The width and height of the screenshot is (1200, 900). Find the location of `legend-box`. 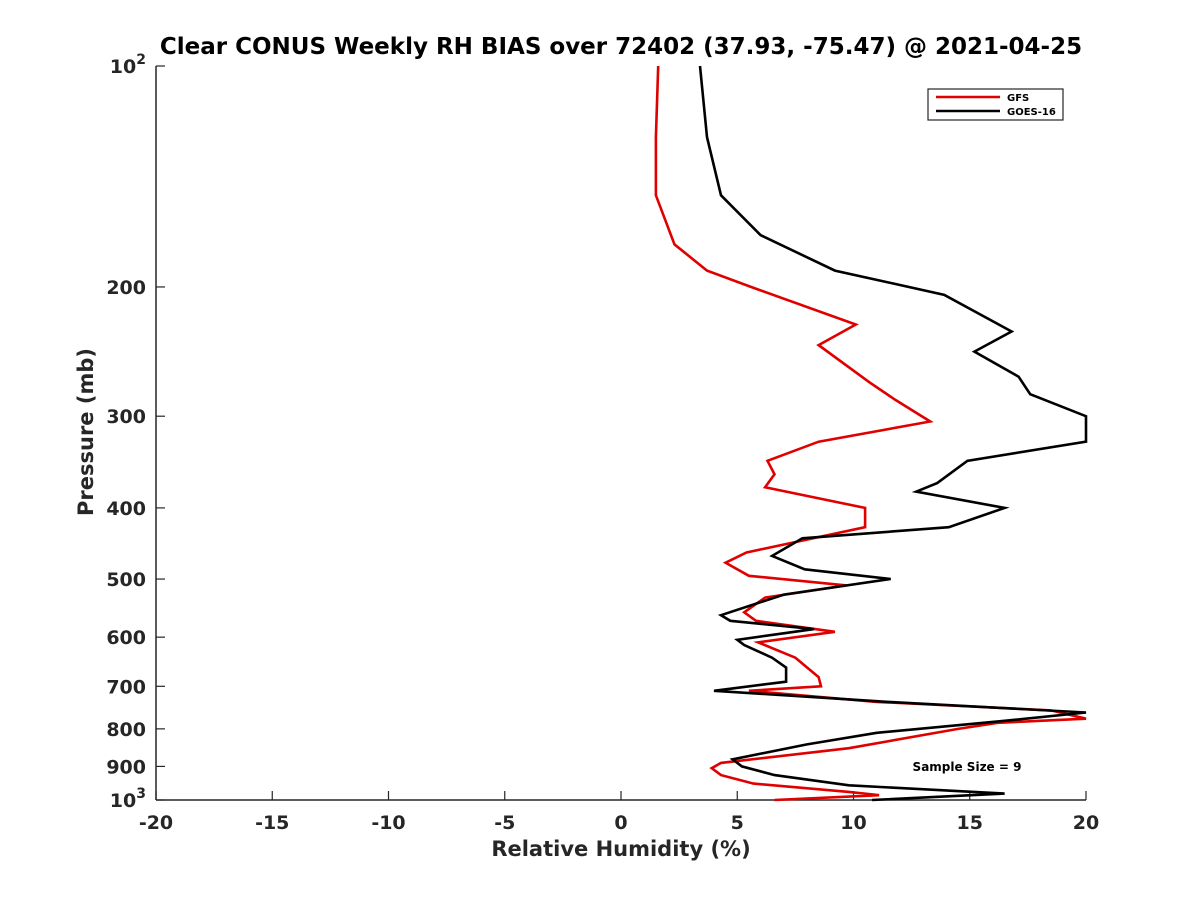

legend-box is located at coordinates (995, 104).